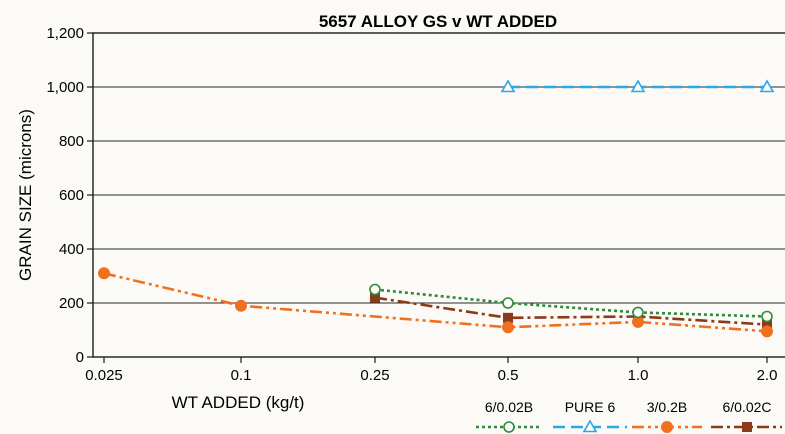  I want to click on y-tick-label: 0, so click(80, 357).